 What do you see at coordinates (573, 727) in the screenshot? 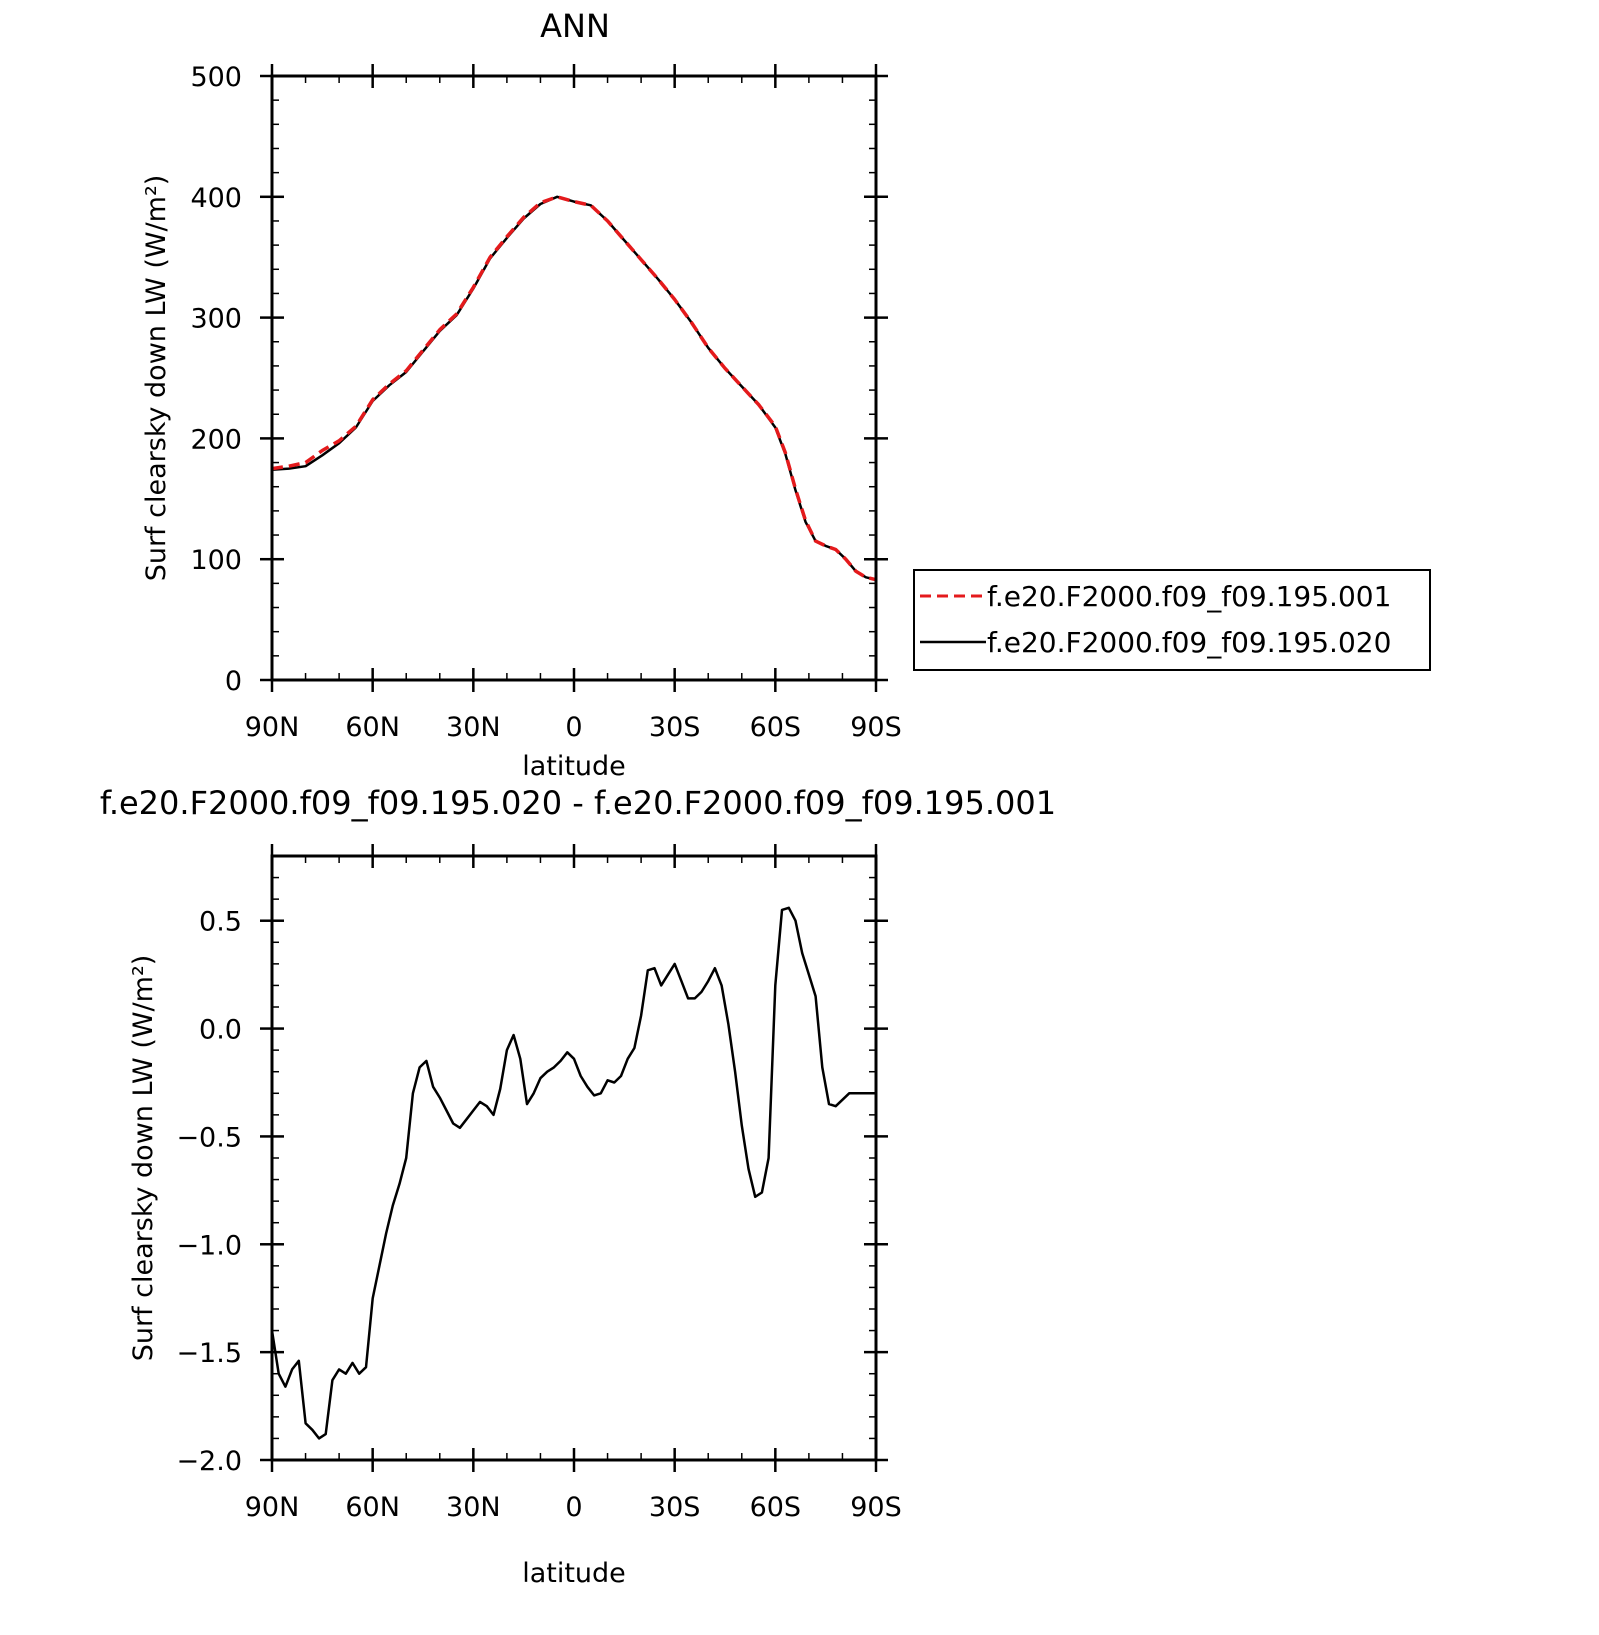
I see `top-x-tick-label: 0` at bounding box center [573, 727].